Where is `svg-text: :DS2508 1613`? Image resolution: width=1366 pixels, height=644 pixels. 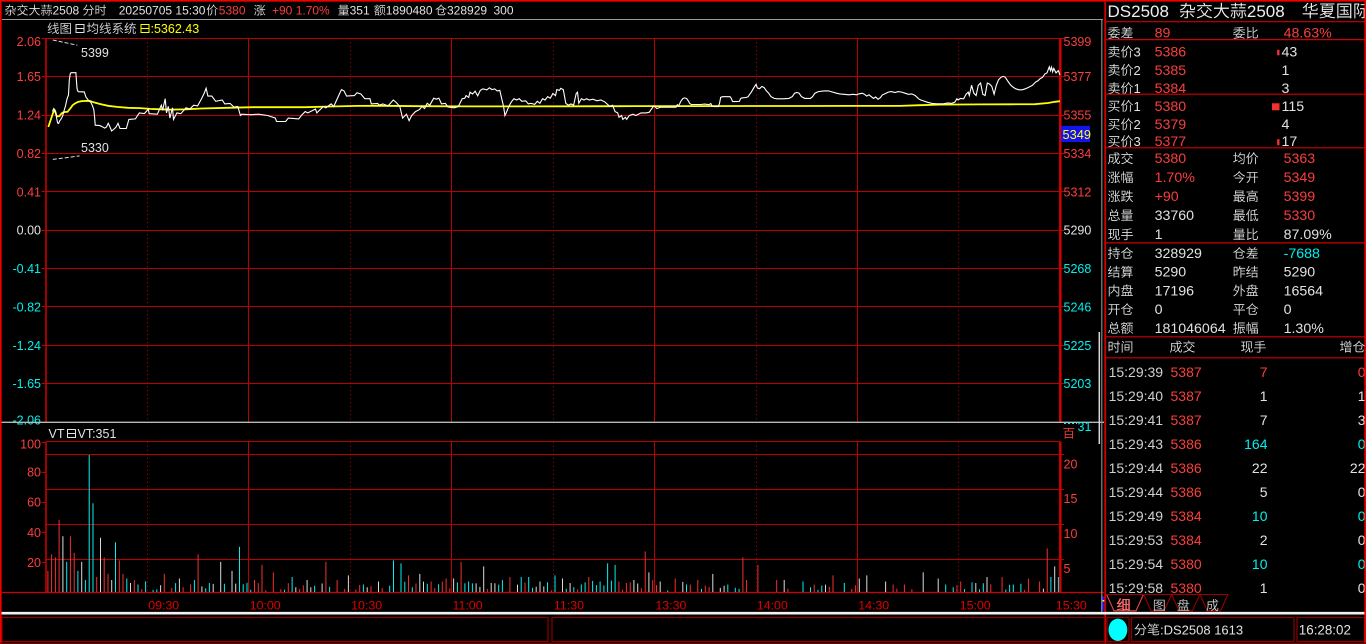 svg-text: :DS2508 1613 is located at coordinates (1201, 629).